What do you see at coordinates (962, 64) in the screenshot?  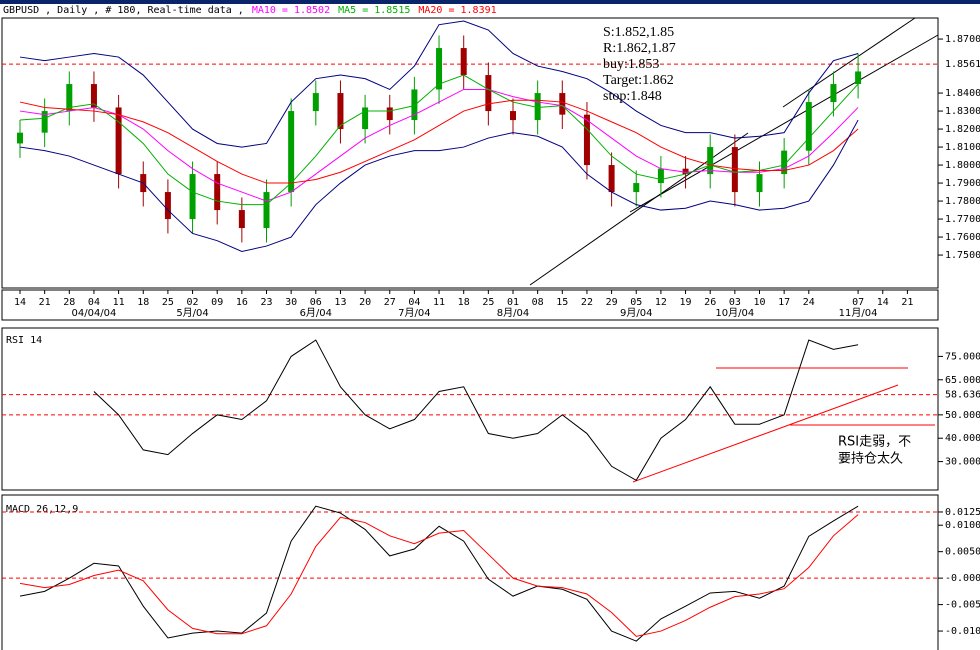 I see `ref-label: 1.8561` at bounding box center [962, 64].